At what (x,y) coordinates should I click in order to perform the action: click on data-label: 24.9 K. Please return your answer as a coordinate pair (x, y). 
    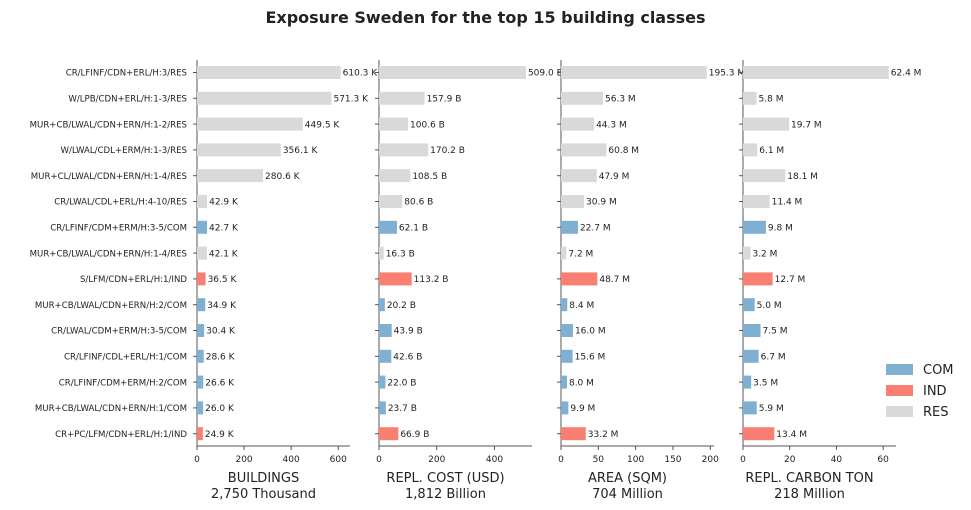
    Looking at the image, I should click on (220, 435).